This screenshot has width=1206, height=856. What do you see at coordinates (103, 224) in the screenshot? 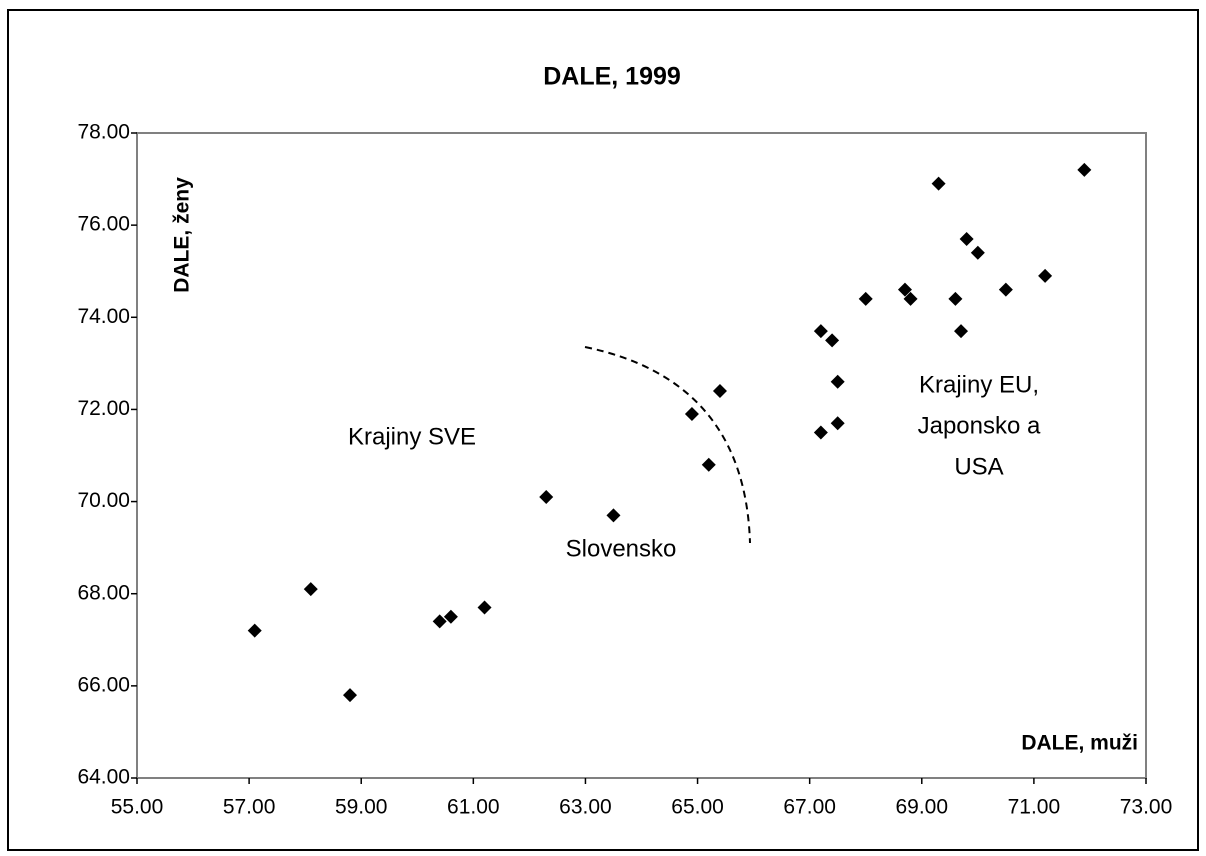
I see `y-tick-label: 76.00` at bounding box center [103, 224].